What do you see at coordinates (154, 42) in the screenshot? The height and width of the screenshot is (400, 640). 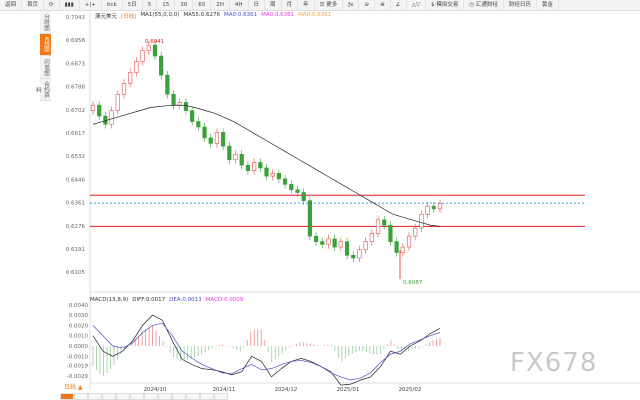 I see `high-annotation: 0.6941` at bounding box center [154, 42].